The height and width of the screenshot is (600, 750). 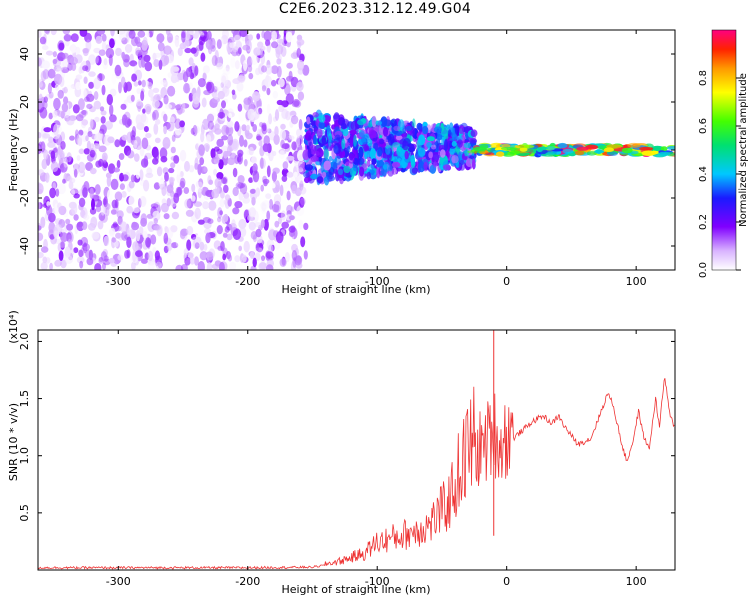 I want to click on x-tick-label: -200, so click(x=247, y=281).